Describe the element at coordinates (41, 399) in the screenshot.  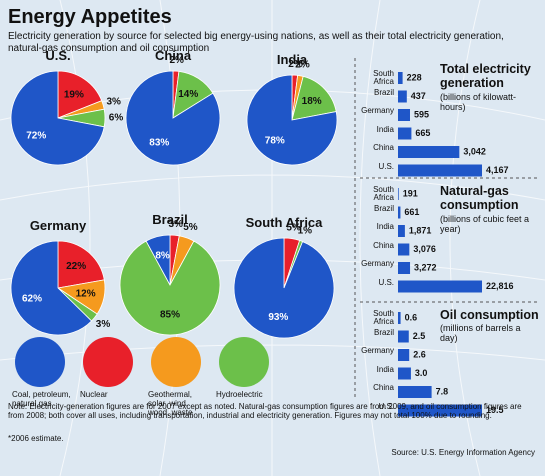
I see `legend-label: Coal, petroleum, natural gas` at that location.